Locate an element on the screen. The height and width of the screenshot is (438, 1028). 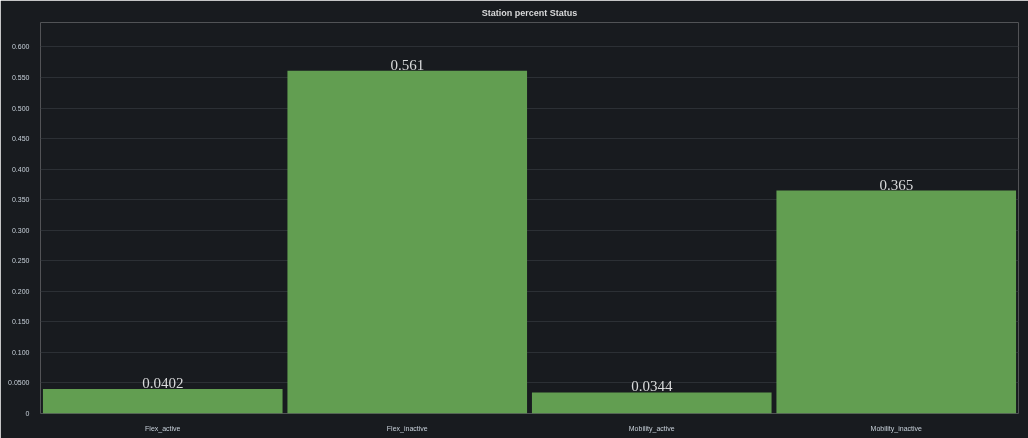
data-label: 0.365 is located at coordinates (896, 184).